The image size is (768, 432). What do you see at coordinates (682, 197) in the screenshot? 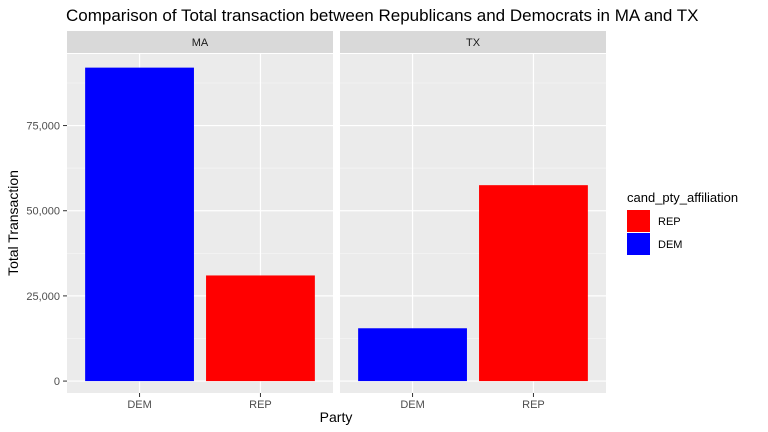
I see `legend-title: cand_pty_affiliation` at bounding box center [682, 197].